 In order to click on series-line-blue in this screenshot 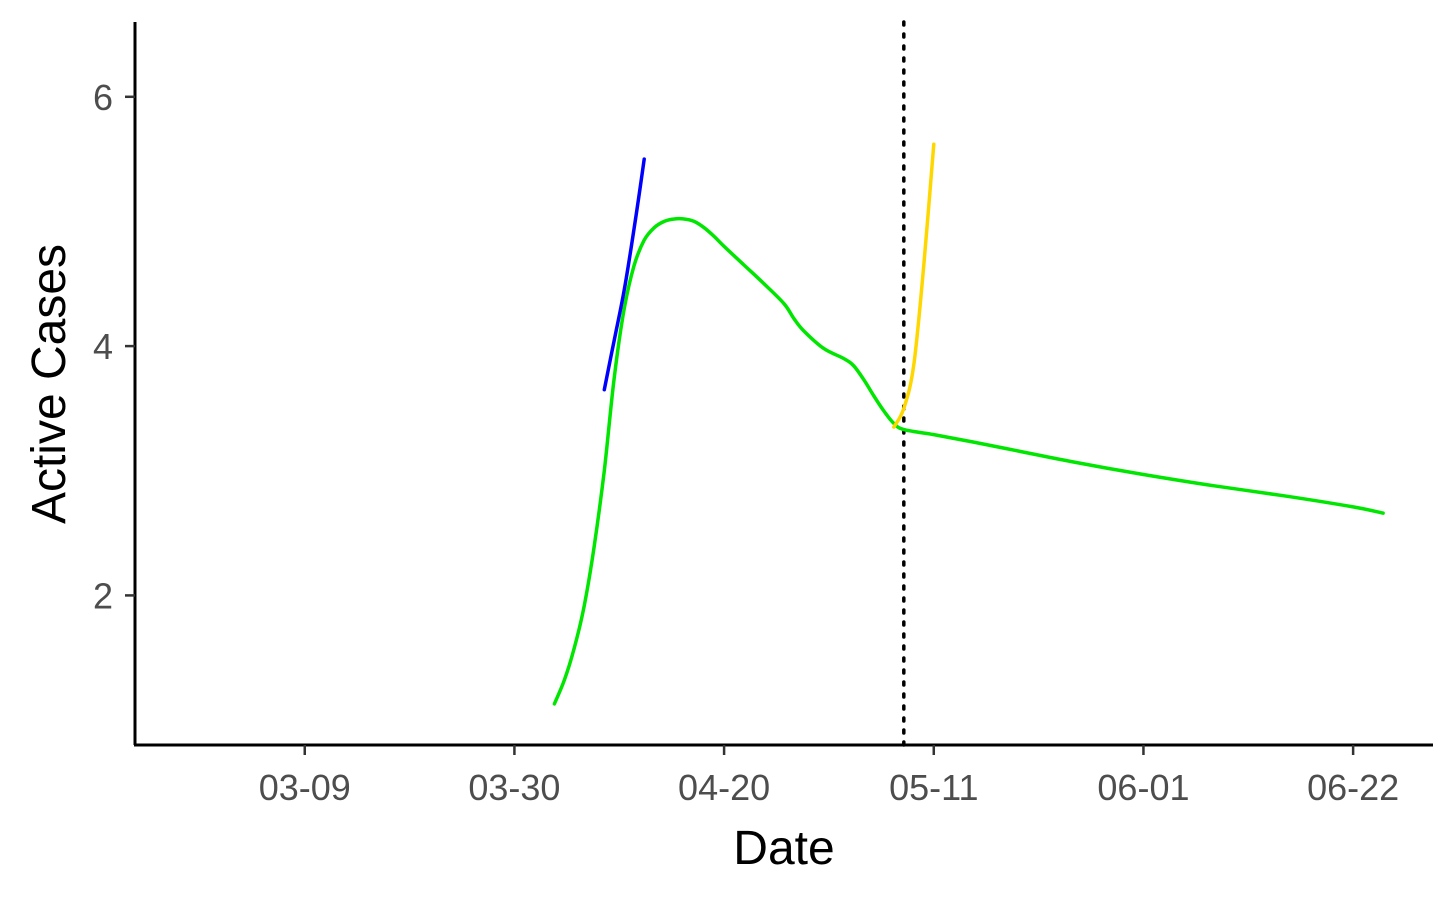, I will do `click(624, 274)`.